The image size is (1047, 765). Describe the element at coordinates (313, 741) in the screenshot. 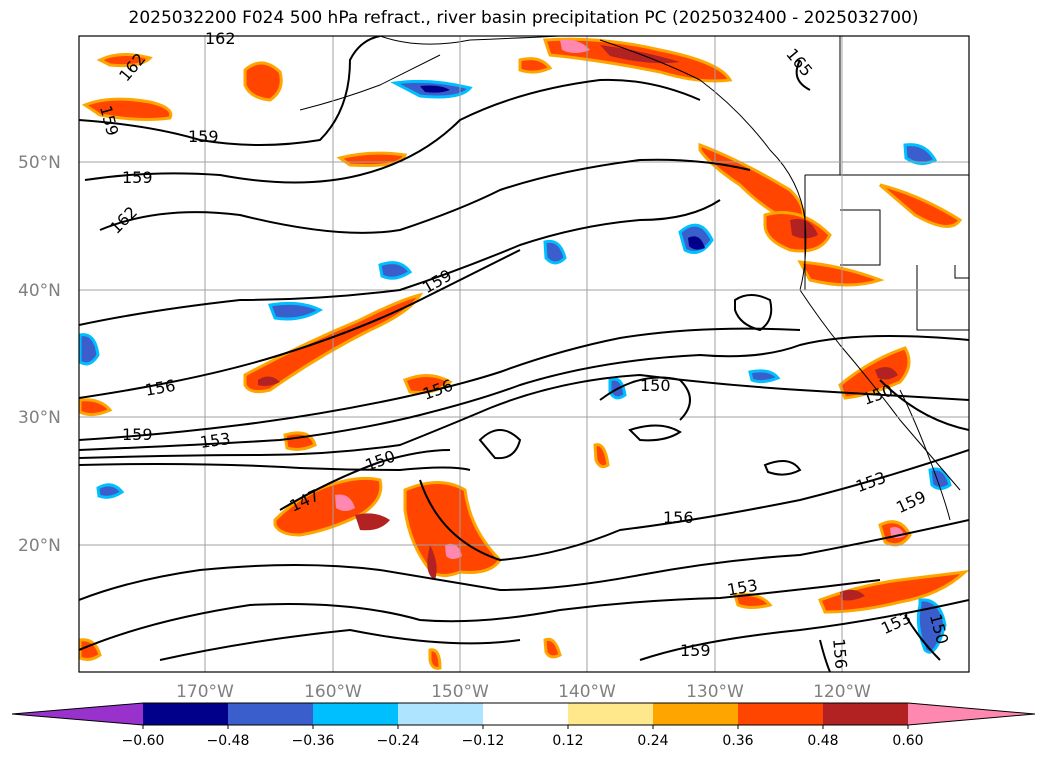

I see `colorbar-tick-label: −0.36` at that location.